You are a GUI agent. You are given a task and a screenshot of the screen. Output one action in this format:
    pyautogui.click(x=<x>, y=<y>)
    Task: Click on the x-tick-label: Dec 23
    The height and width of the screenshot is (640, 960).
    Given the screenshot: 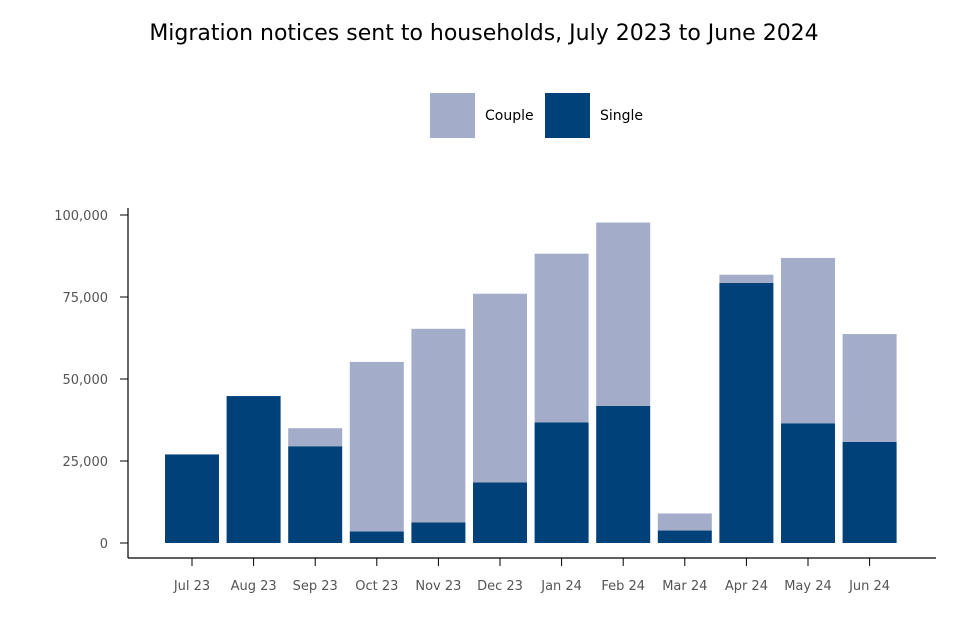 What is the action you would take?
    pyautogui.click(x=500, y=586)
    